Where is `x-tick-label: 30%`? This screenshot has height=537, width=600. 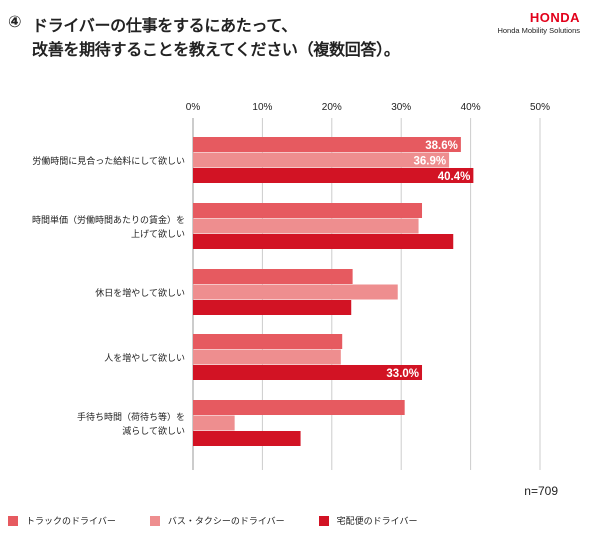 x-tick-label: 30% is located at coordinates (401, 107).